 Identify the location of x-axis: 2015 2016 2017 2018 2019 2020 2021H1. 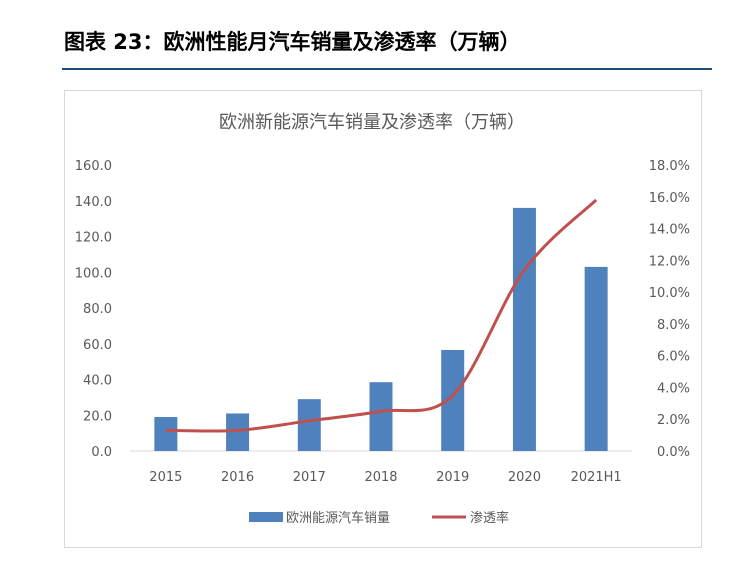
(385, 477).